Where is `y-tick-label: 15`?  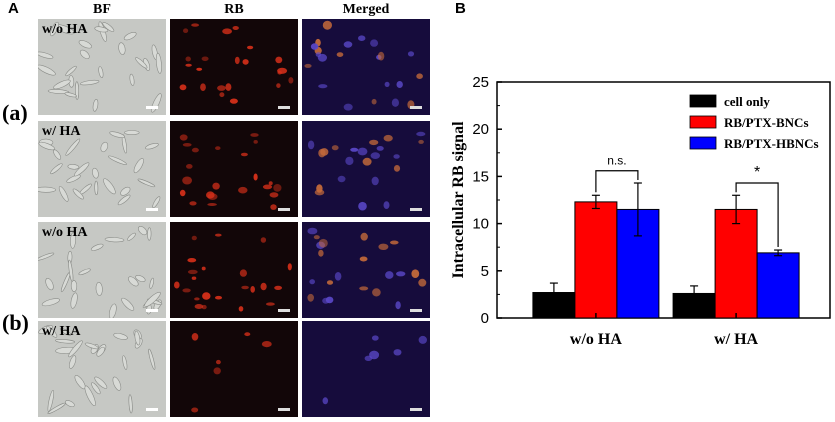
y-tick-label: 15 is located at coordinates (480, 176).